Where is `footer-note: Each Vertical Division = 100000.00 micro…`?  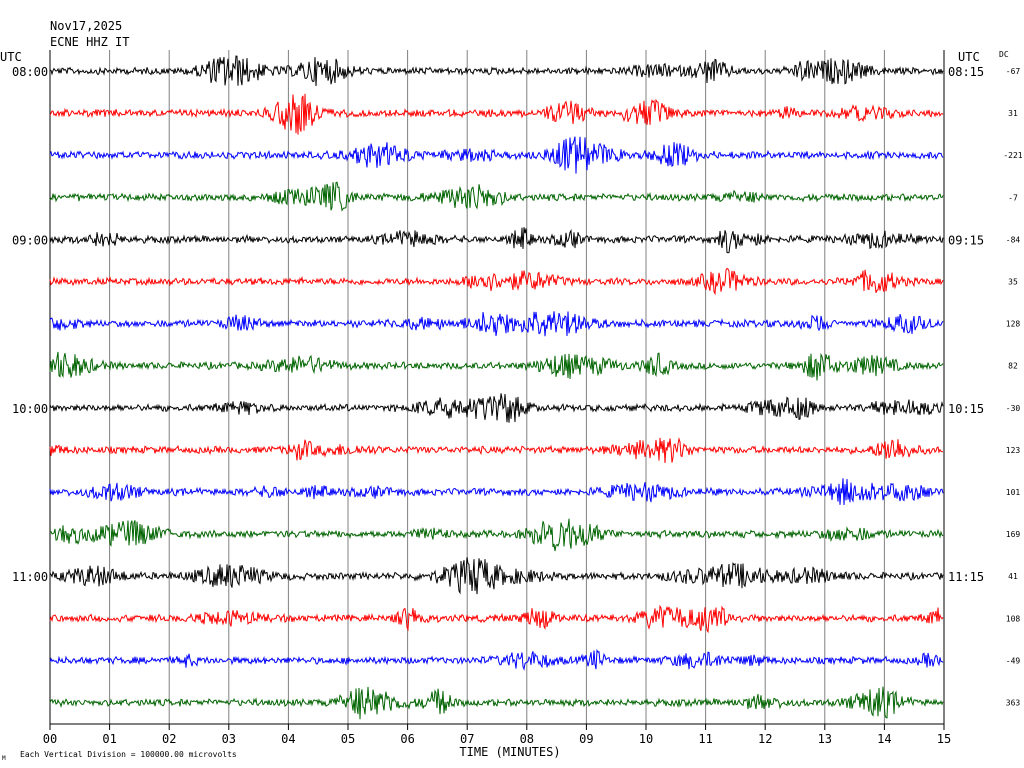
footer-note: Each Vertical Division = 100000.00 micro… is located at coordinates (128, 754).